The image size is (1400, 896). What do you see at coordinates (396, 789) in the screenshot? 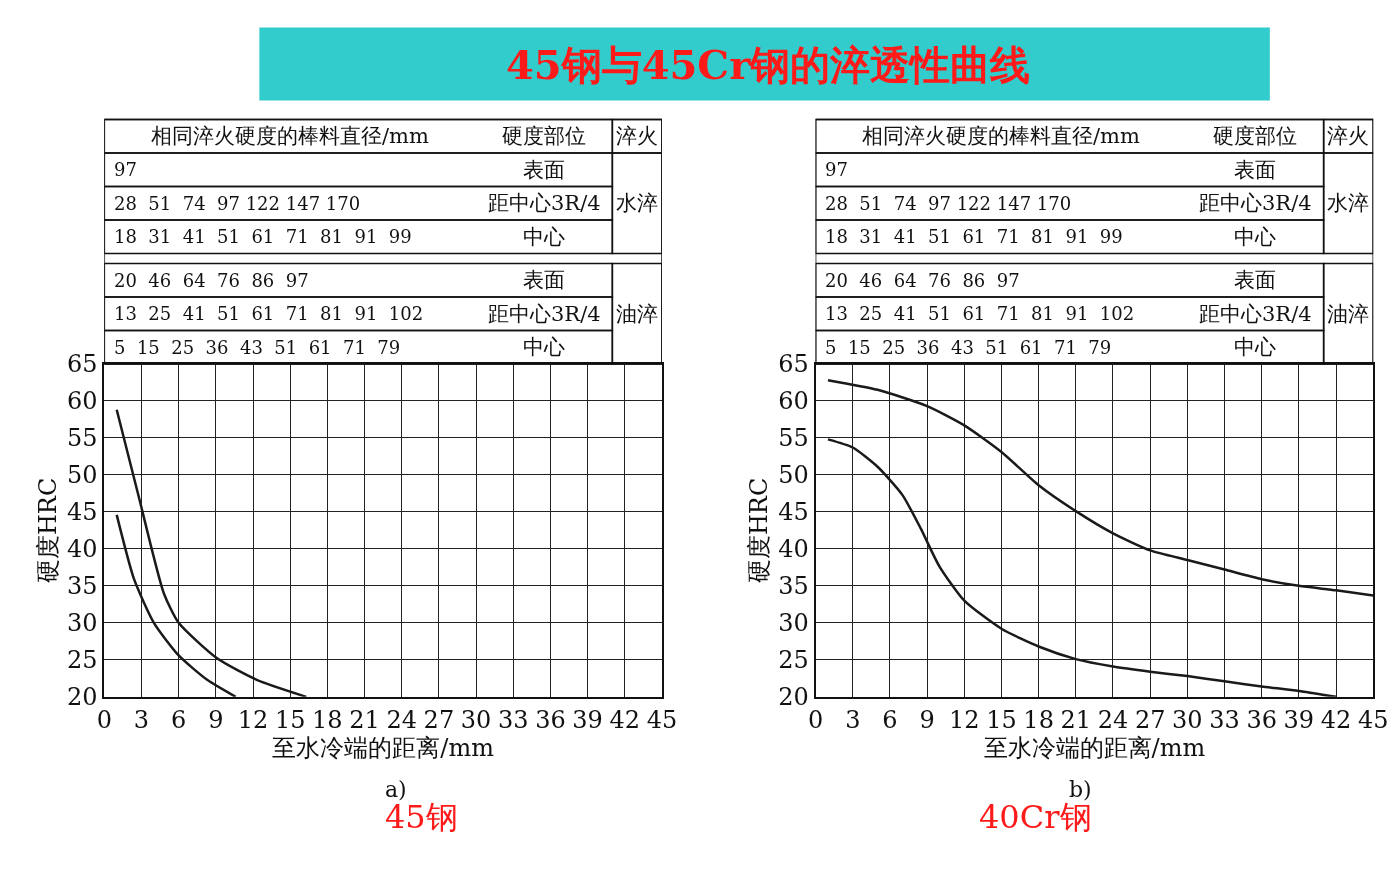
I see `text: a)` at bounding box center [396, 789].